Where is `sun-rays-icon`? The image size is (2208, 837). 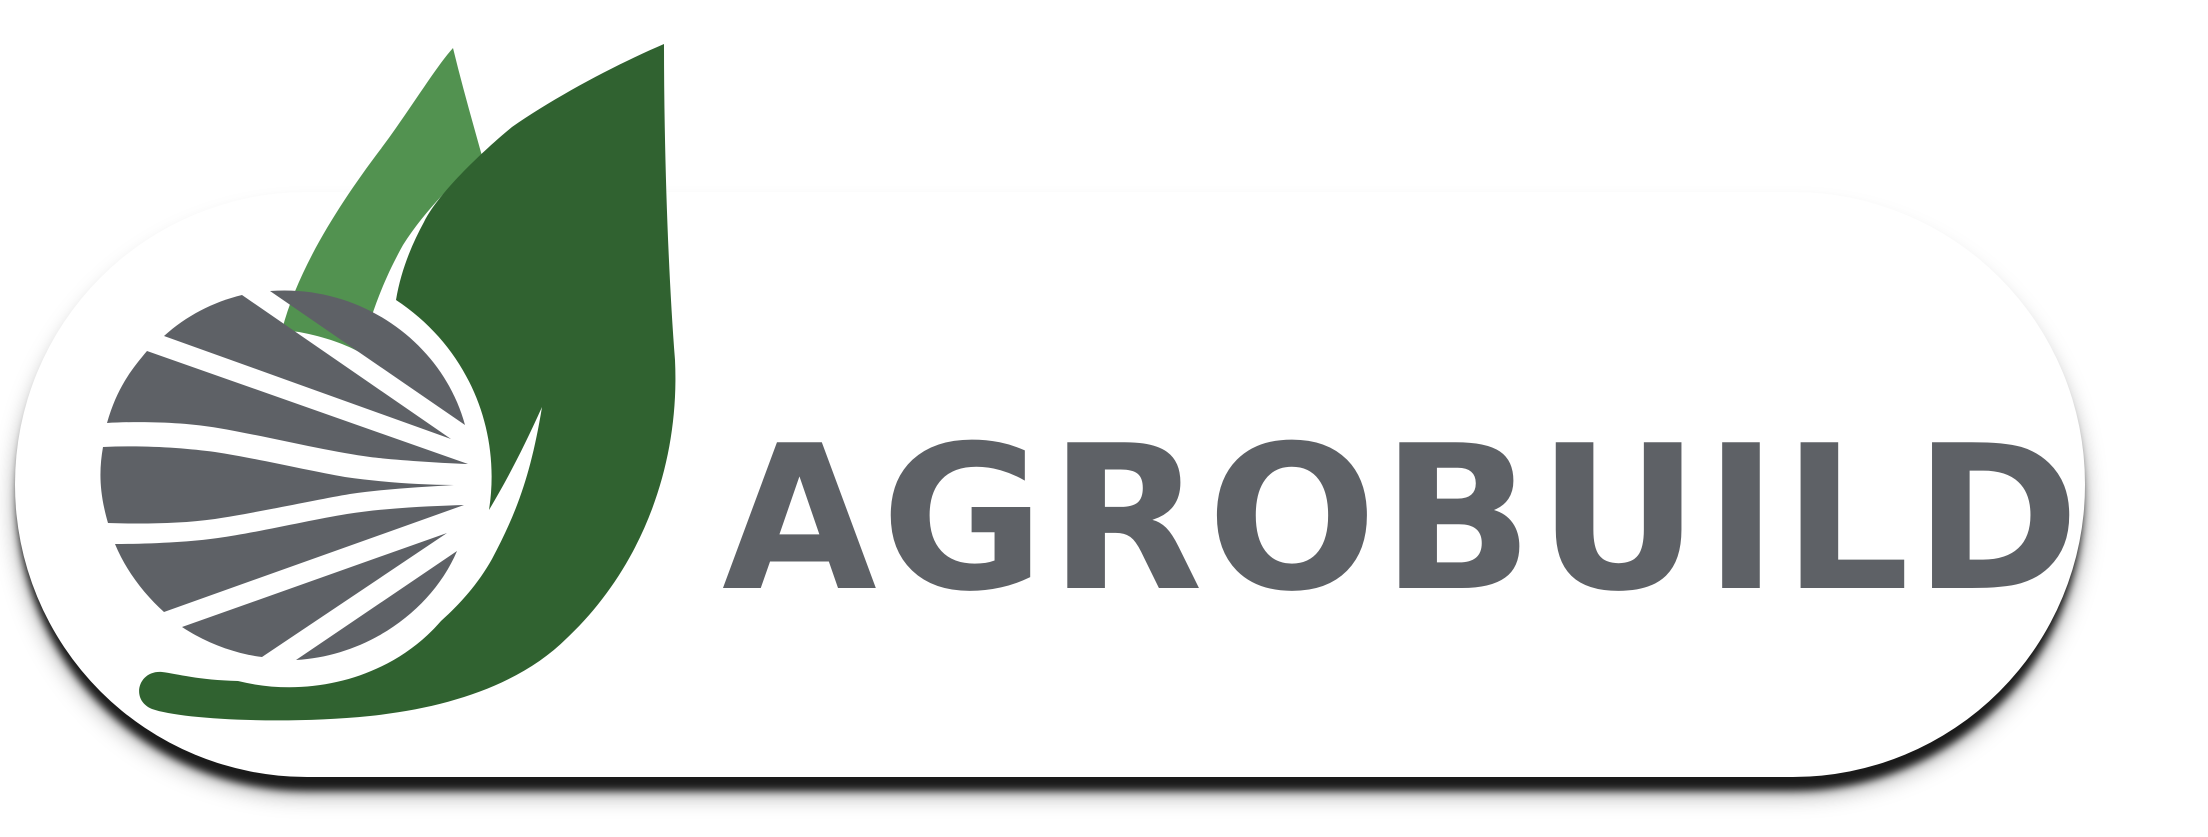 sun-rays-icon is located at coordinates (284, 475).